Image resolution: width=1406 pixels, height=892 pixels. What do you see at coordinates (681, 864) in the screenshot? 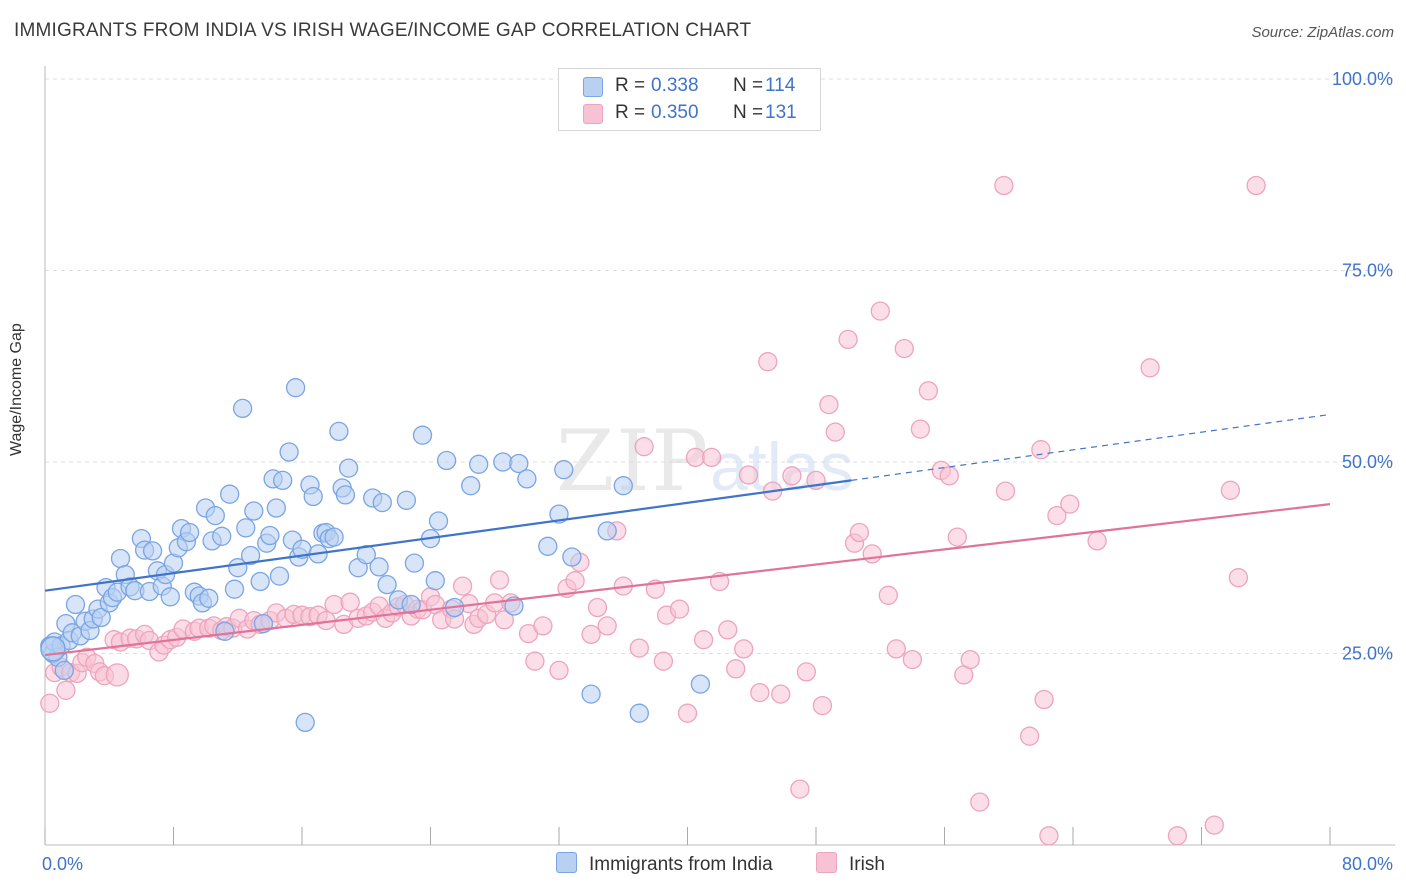
I see `bottom-legend-label-india: Immigrants from India` at bounding box center [681, 864].